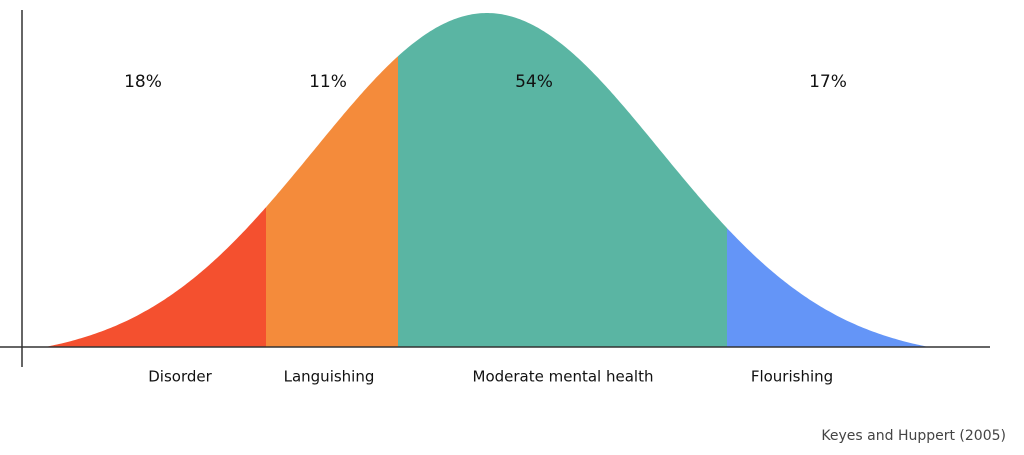  What do you see at coordinates (180, 377) in the screenshot?
I see `segment-label: Disorder` at bounding box center [180, 377].